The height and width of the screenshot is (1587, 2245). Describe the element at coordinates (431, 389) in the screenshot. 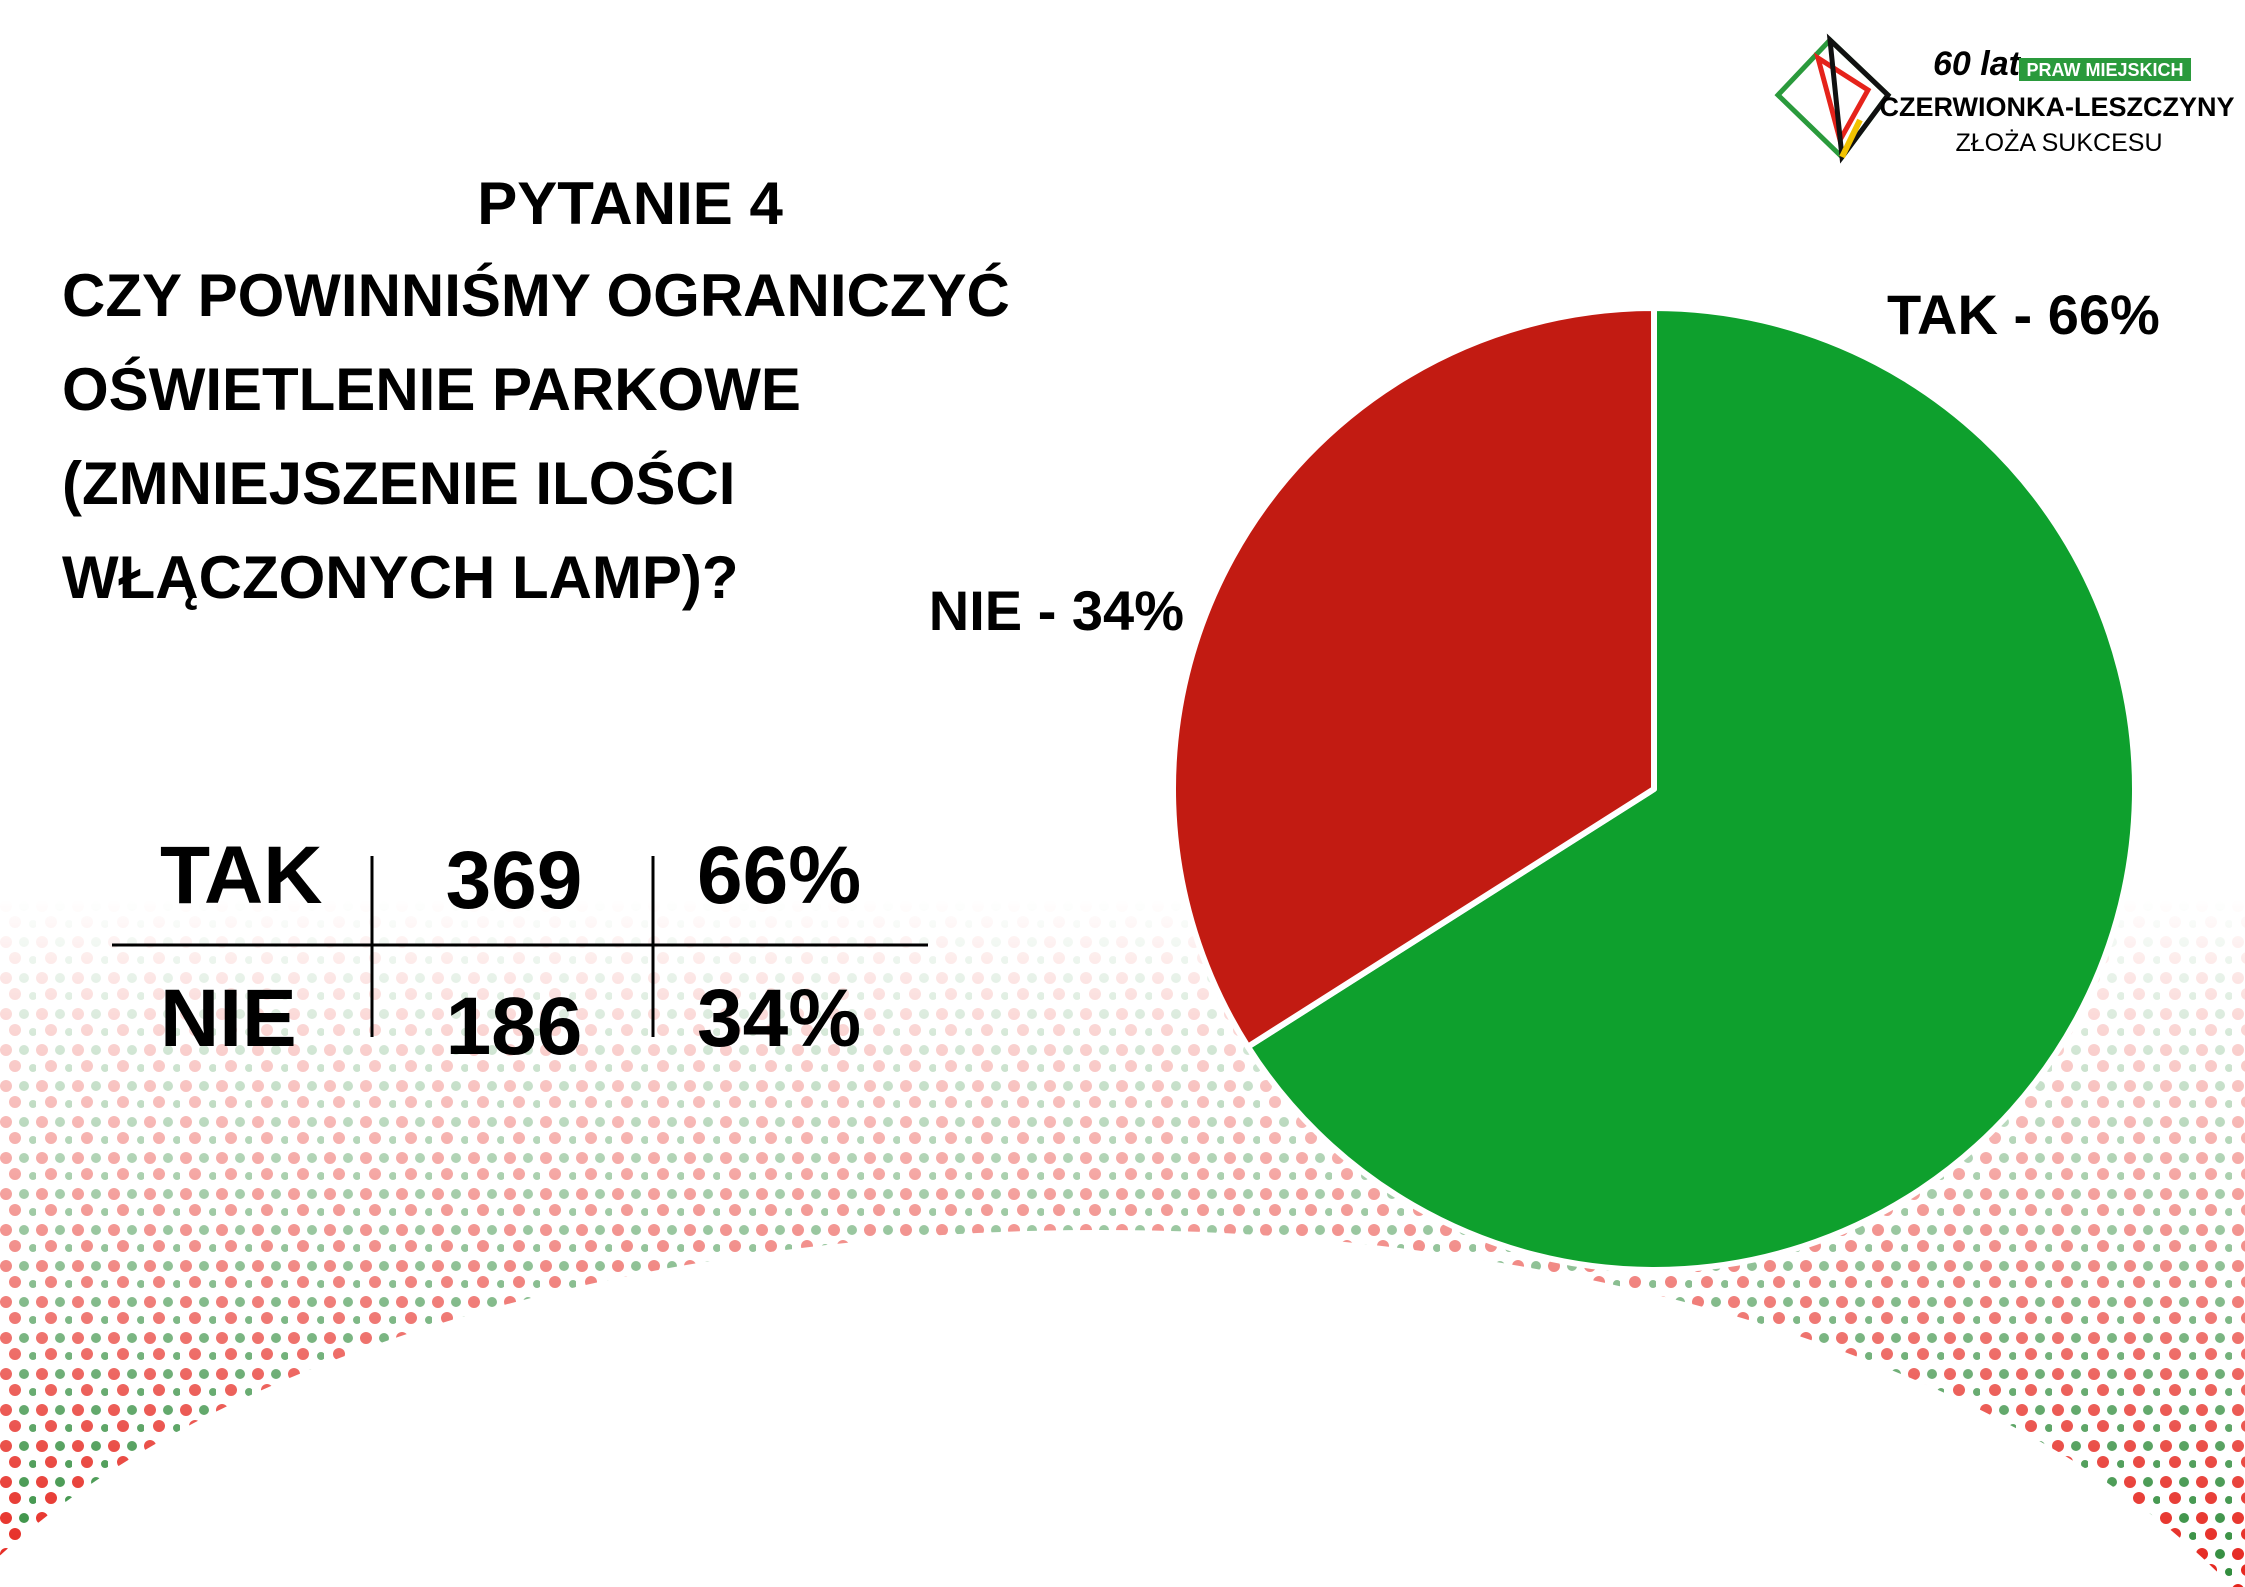

I see `question-line: OŚWIETLENIE PARKOWE` at that location.